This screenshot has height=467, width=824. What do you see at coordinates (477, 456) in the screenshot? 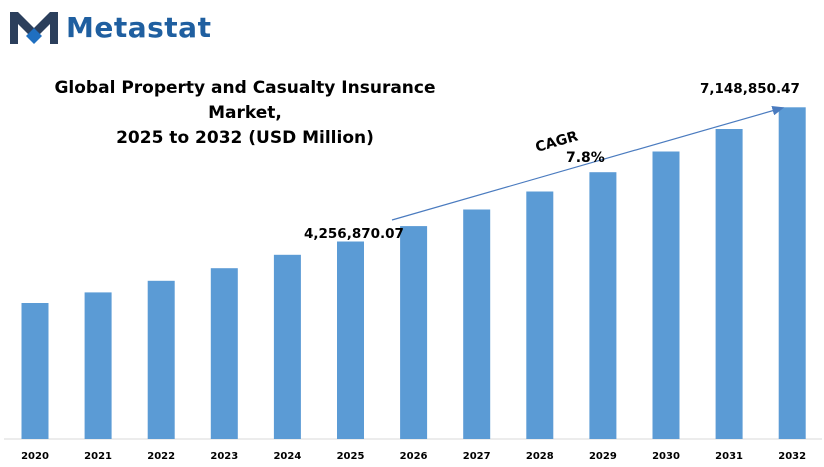
I see `x-tick-2027: 2027` at bounding box center [477, 456].